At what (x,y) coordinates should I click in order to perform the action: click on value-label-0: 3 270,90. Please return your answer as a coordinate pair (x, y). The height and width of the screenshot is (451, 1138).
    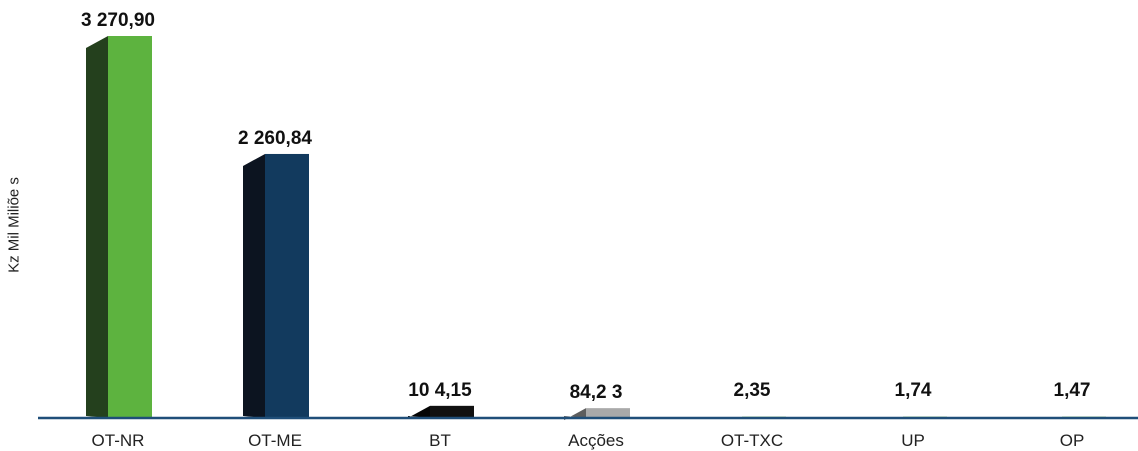
    Looking at the image, I should click on (118, 20).